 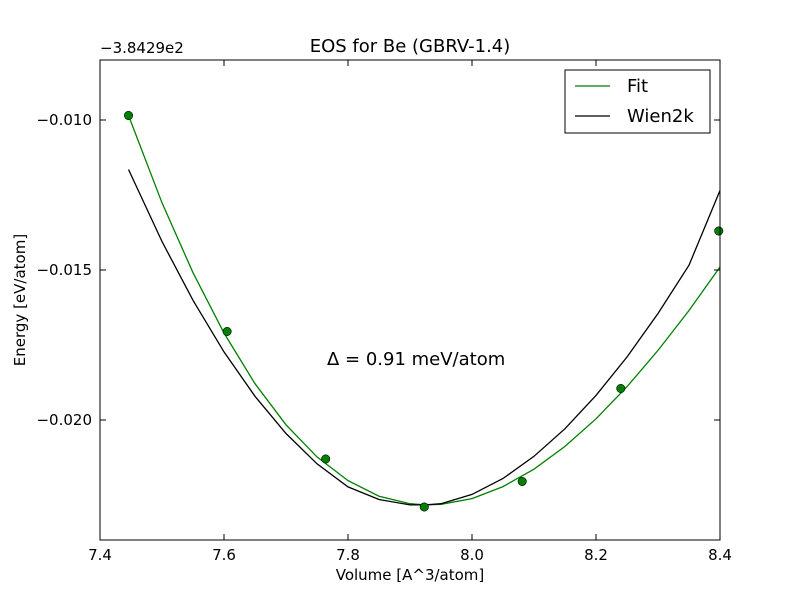 What do you see at coordinates (348, 555) in the screenshot?
I see `x-tick-label: 7.8` at bounding box center [348, 555].